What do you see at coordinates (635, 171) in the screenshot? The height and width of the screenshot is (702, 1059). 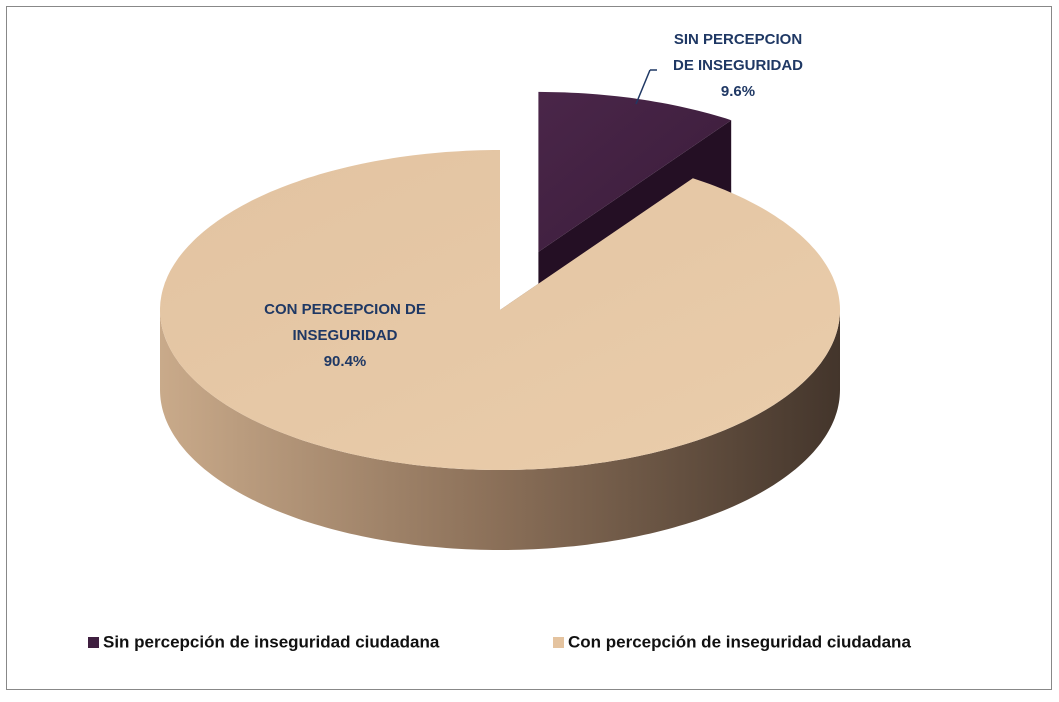 I see `pie-slice` at bounding box center [635, 171].